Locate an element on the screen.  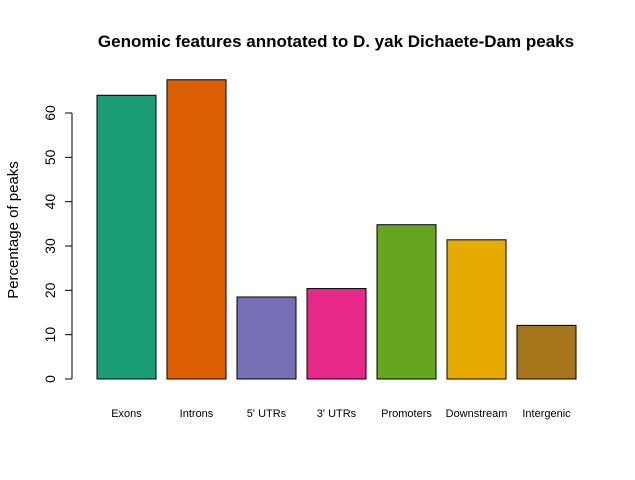
y-tick-label: 20 is located at coordinates (50, 290).